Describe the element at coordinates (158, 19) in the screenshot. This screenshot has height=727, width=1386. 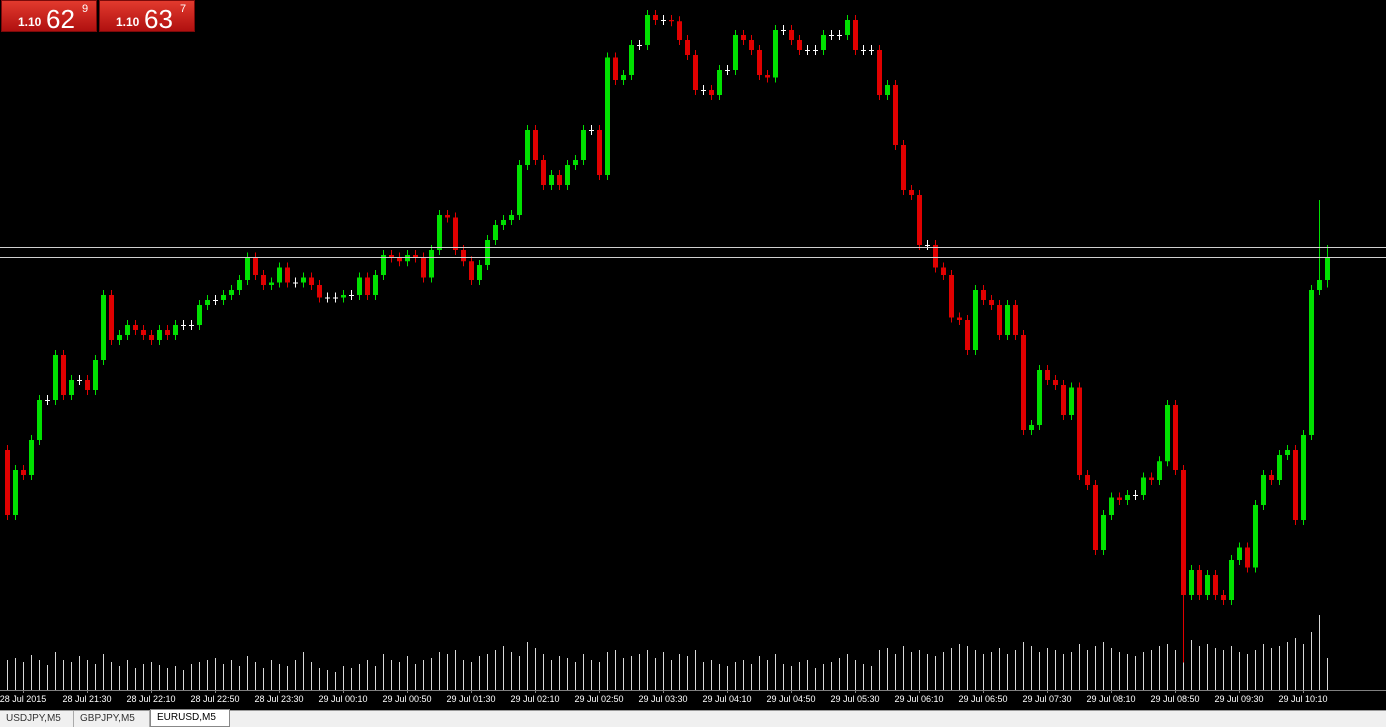
I see `price-big: 63` at that location.